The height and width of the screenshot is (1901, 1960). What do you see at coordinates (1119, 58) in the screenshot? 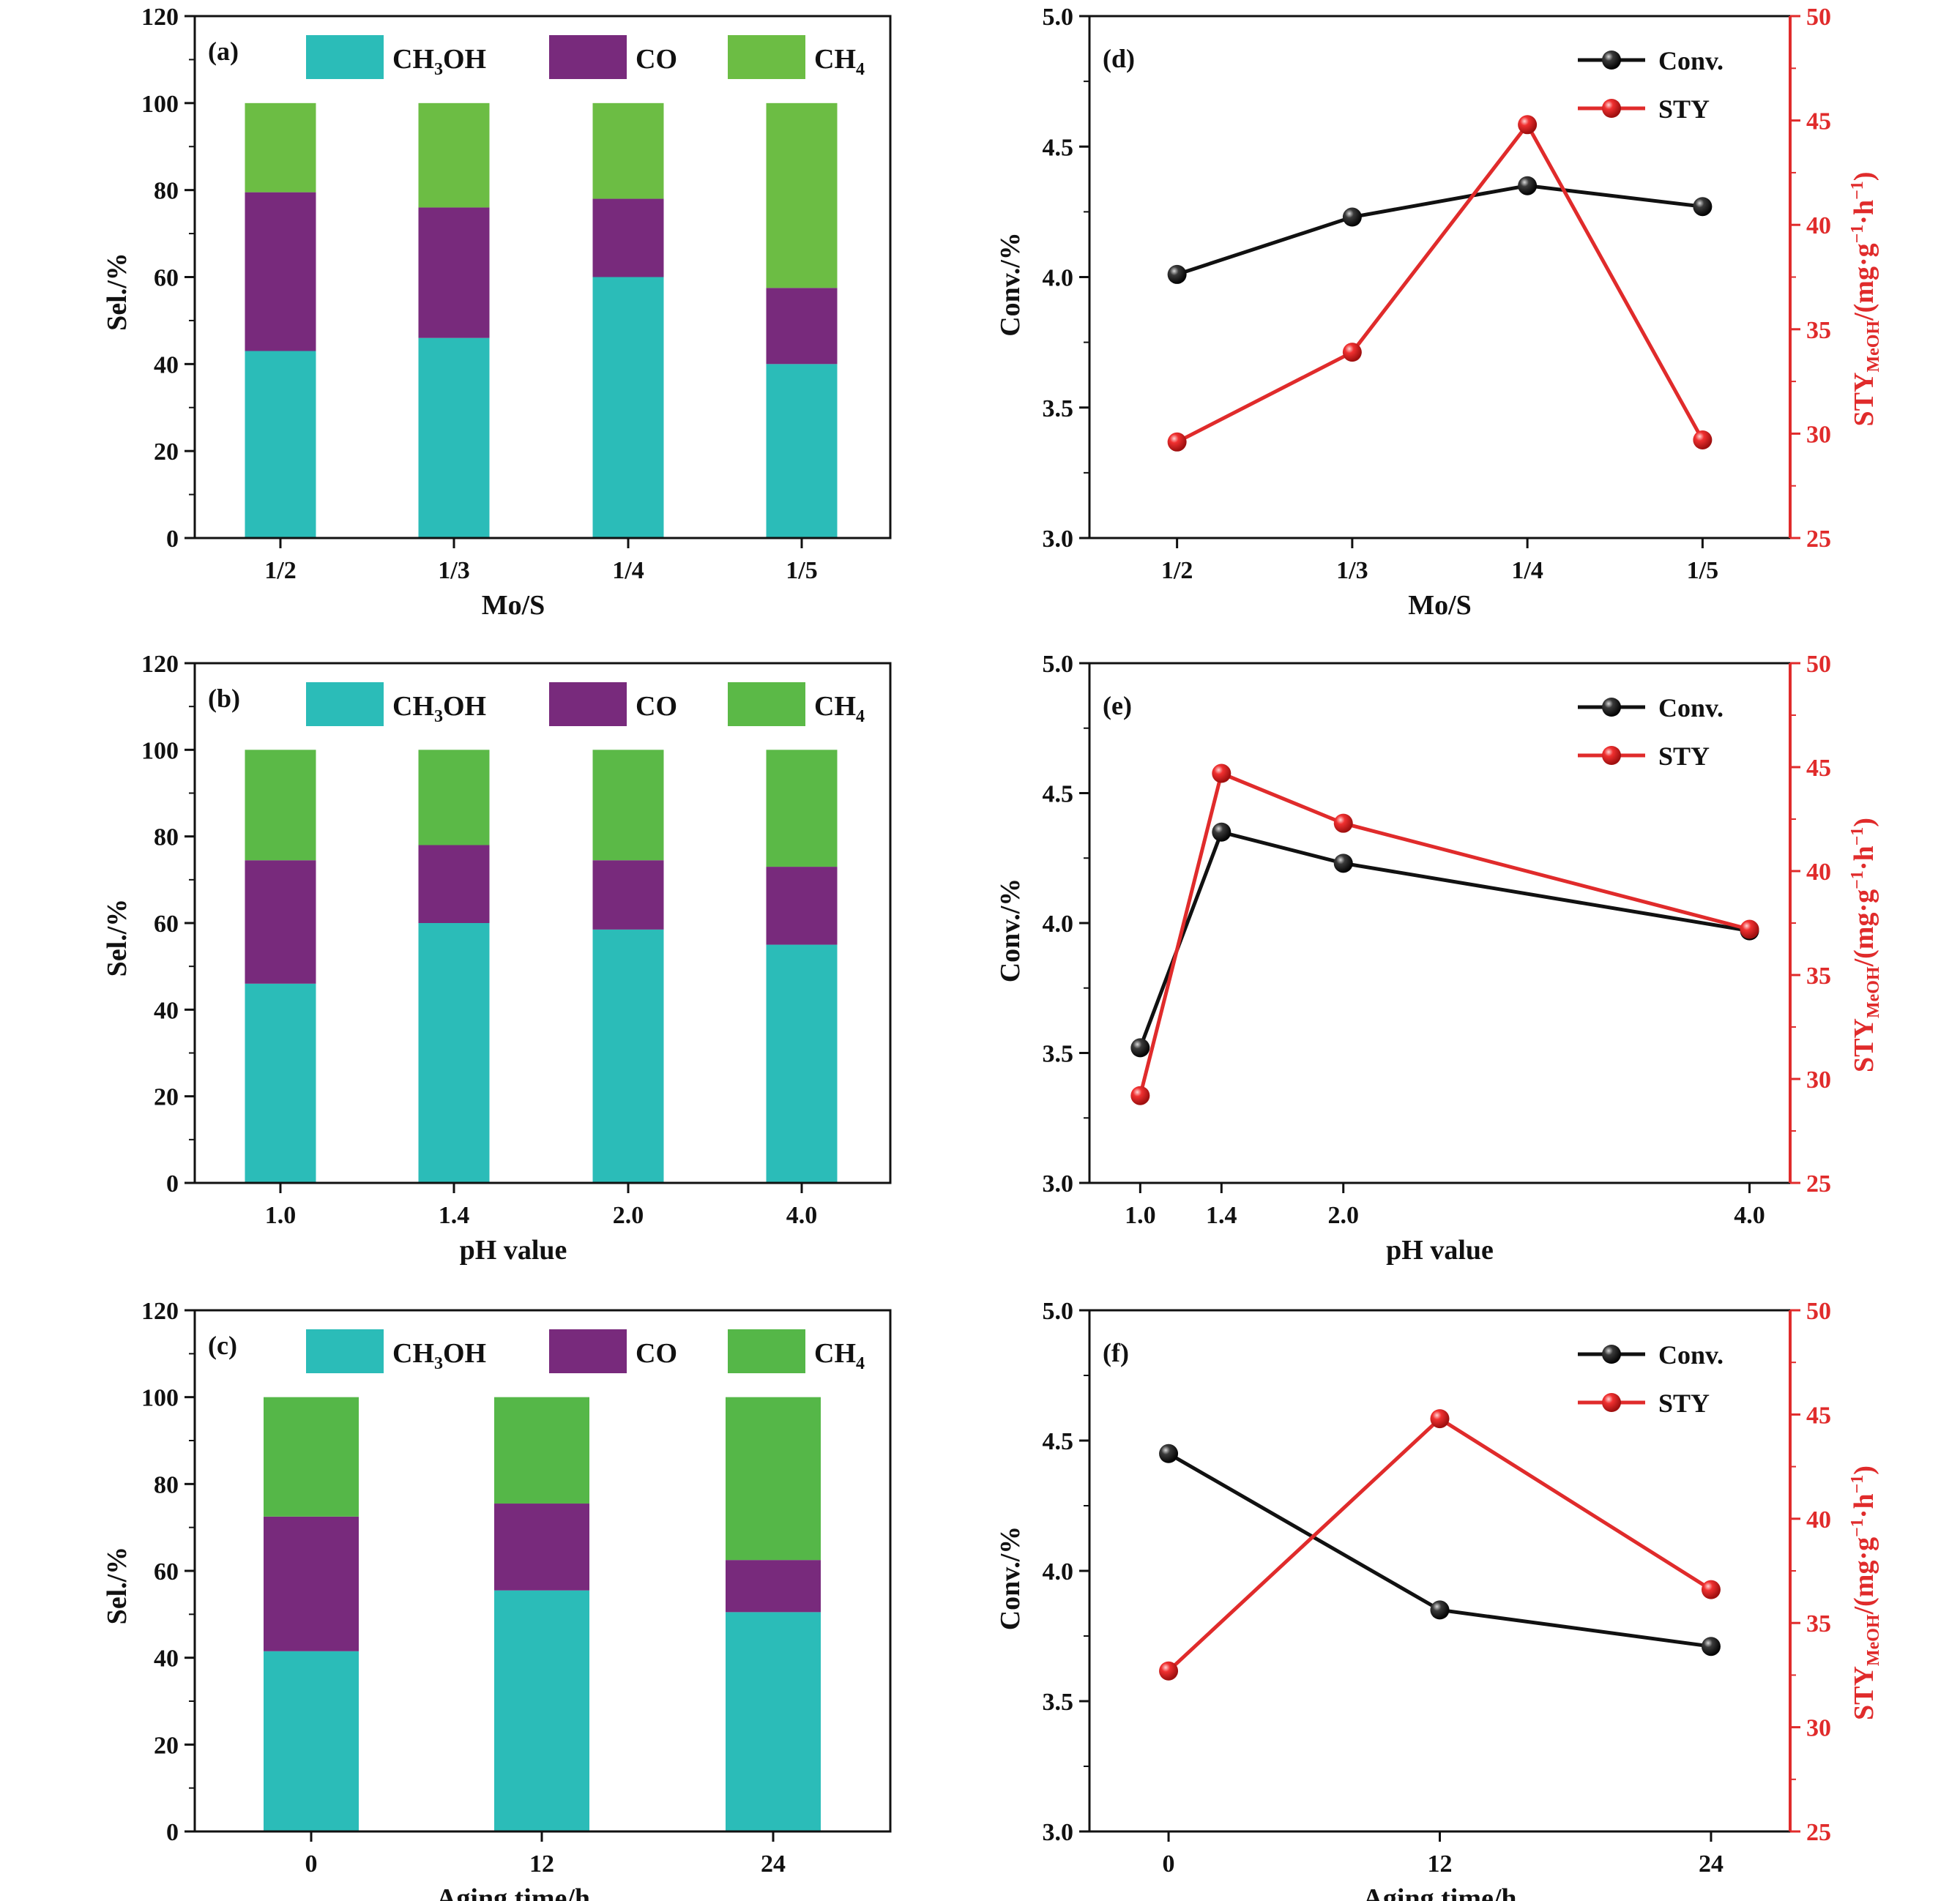
I see `panel-label: (d)` at bounding box center [1119, 58].